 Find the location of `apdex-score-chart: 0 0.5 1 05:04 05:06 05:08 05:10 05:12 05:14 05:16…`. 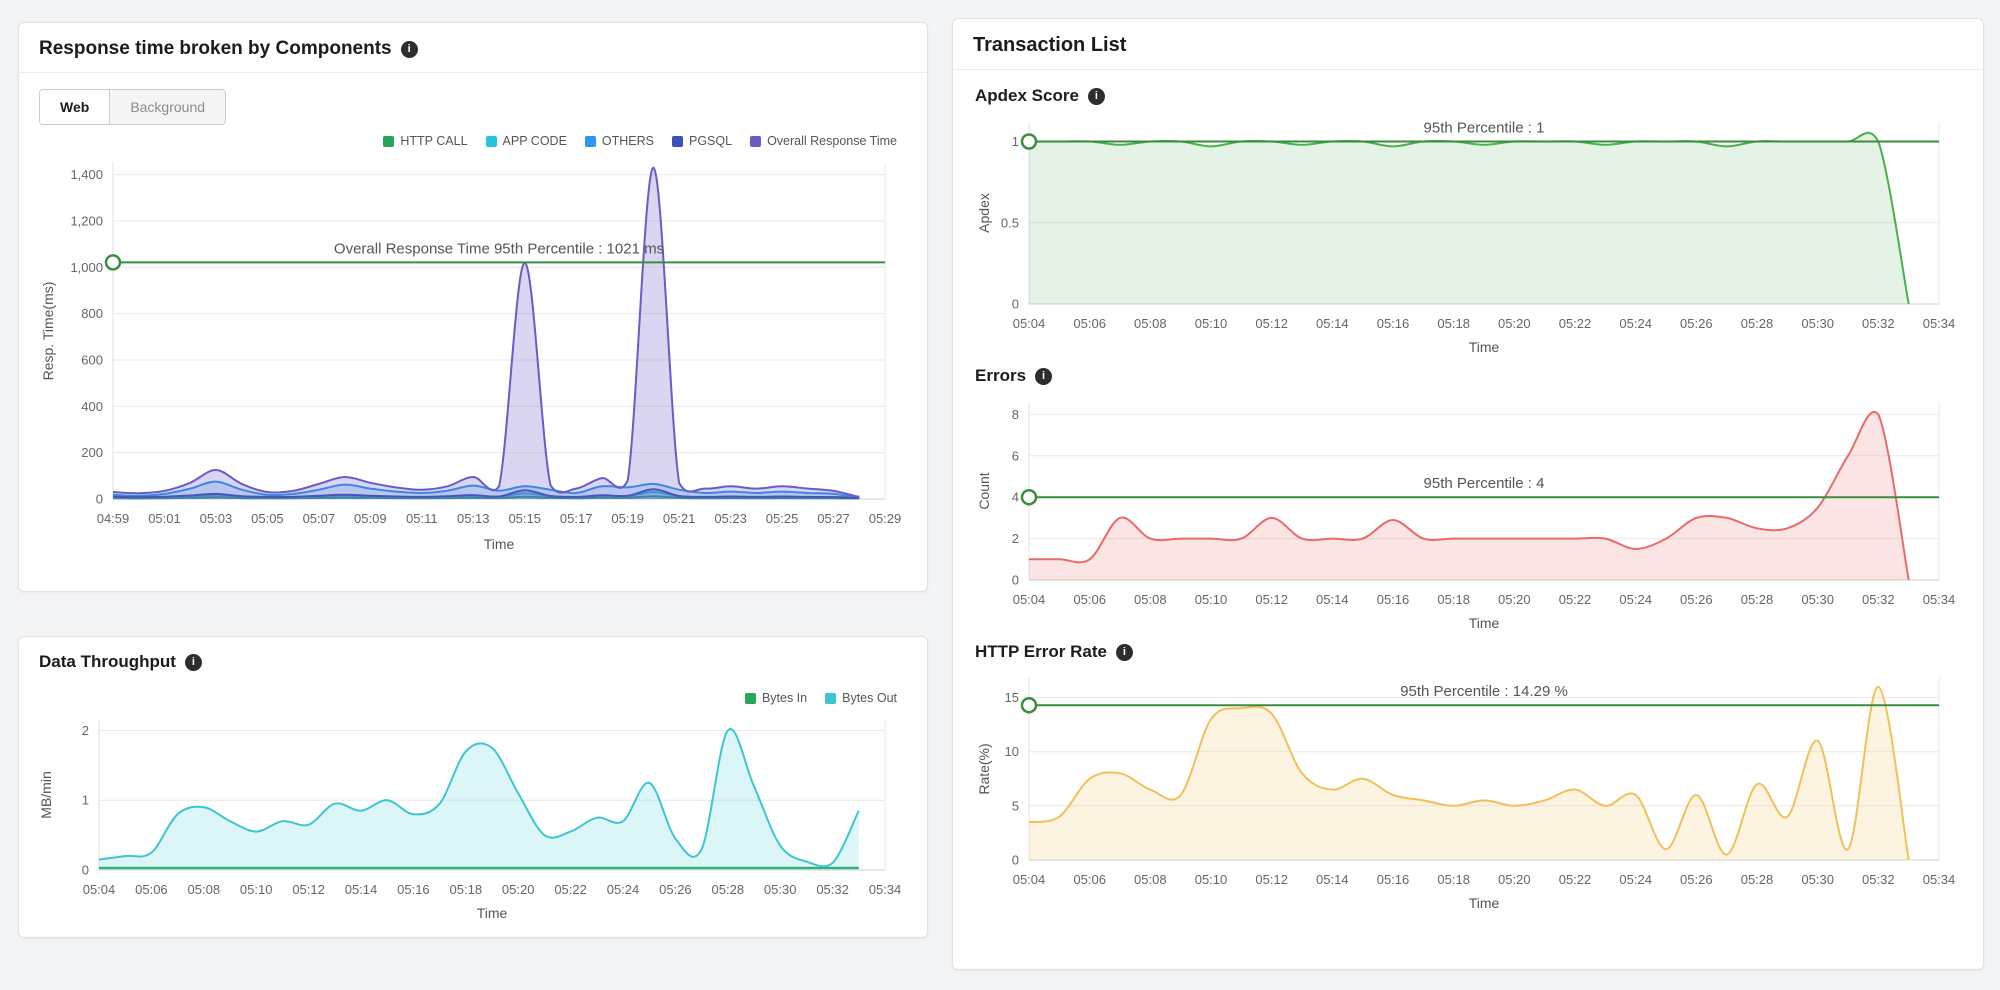

apdex-score-chart: 0 0.5 1 05:04 05:06 05:08 05:10 05:12 05:14 05:16… is located at coordinates (1468, 234).